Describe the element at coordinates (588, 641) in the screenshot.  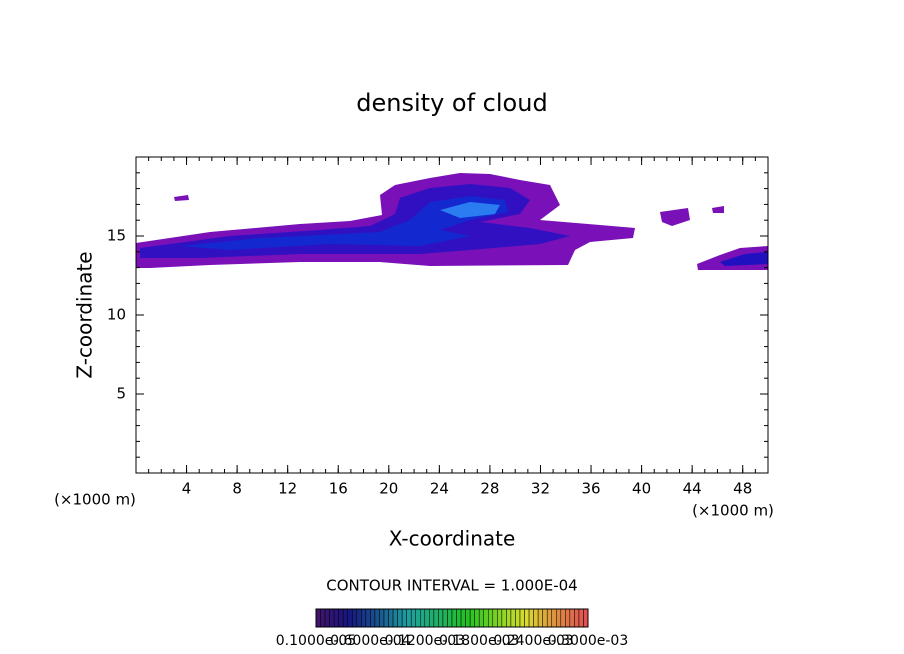
I see `colorbar-label: 0.3000e-03` at that location.